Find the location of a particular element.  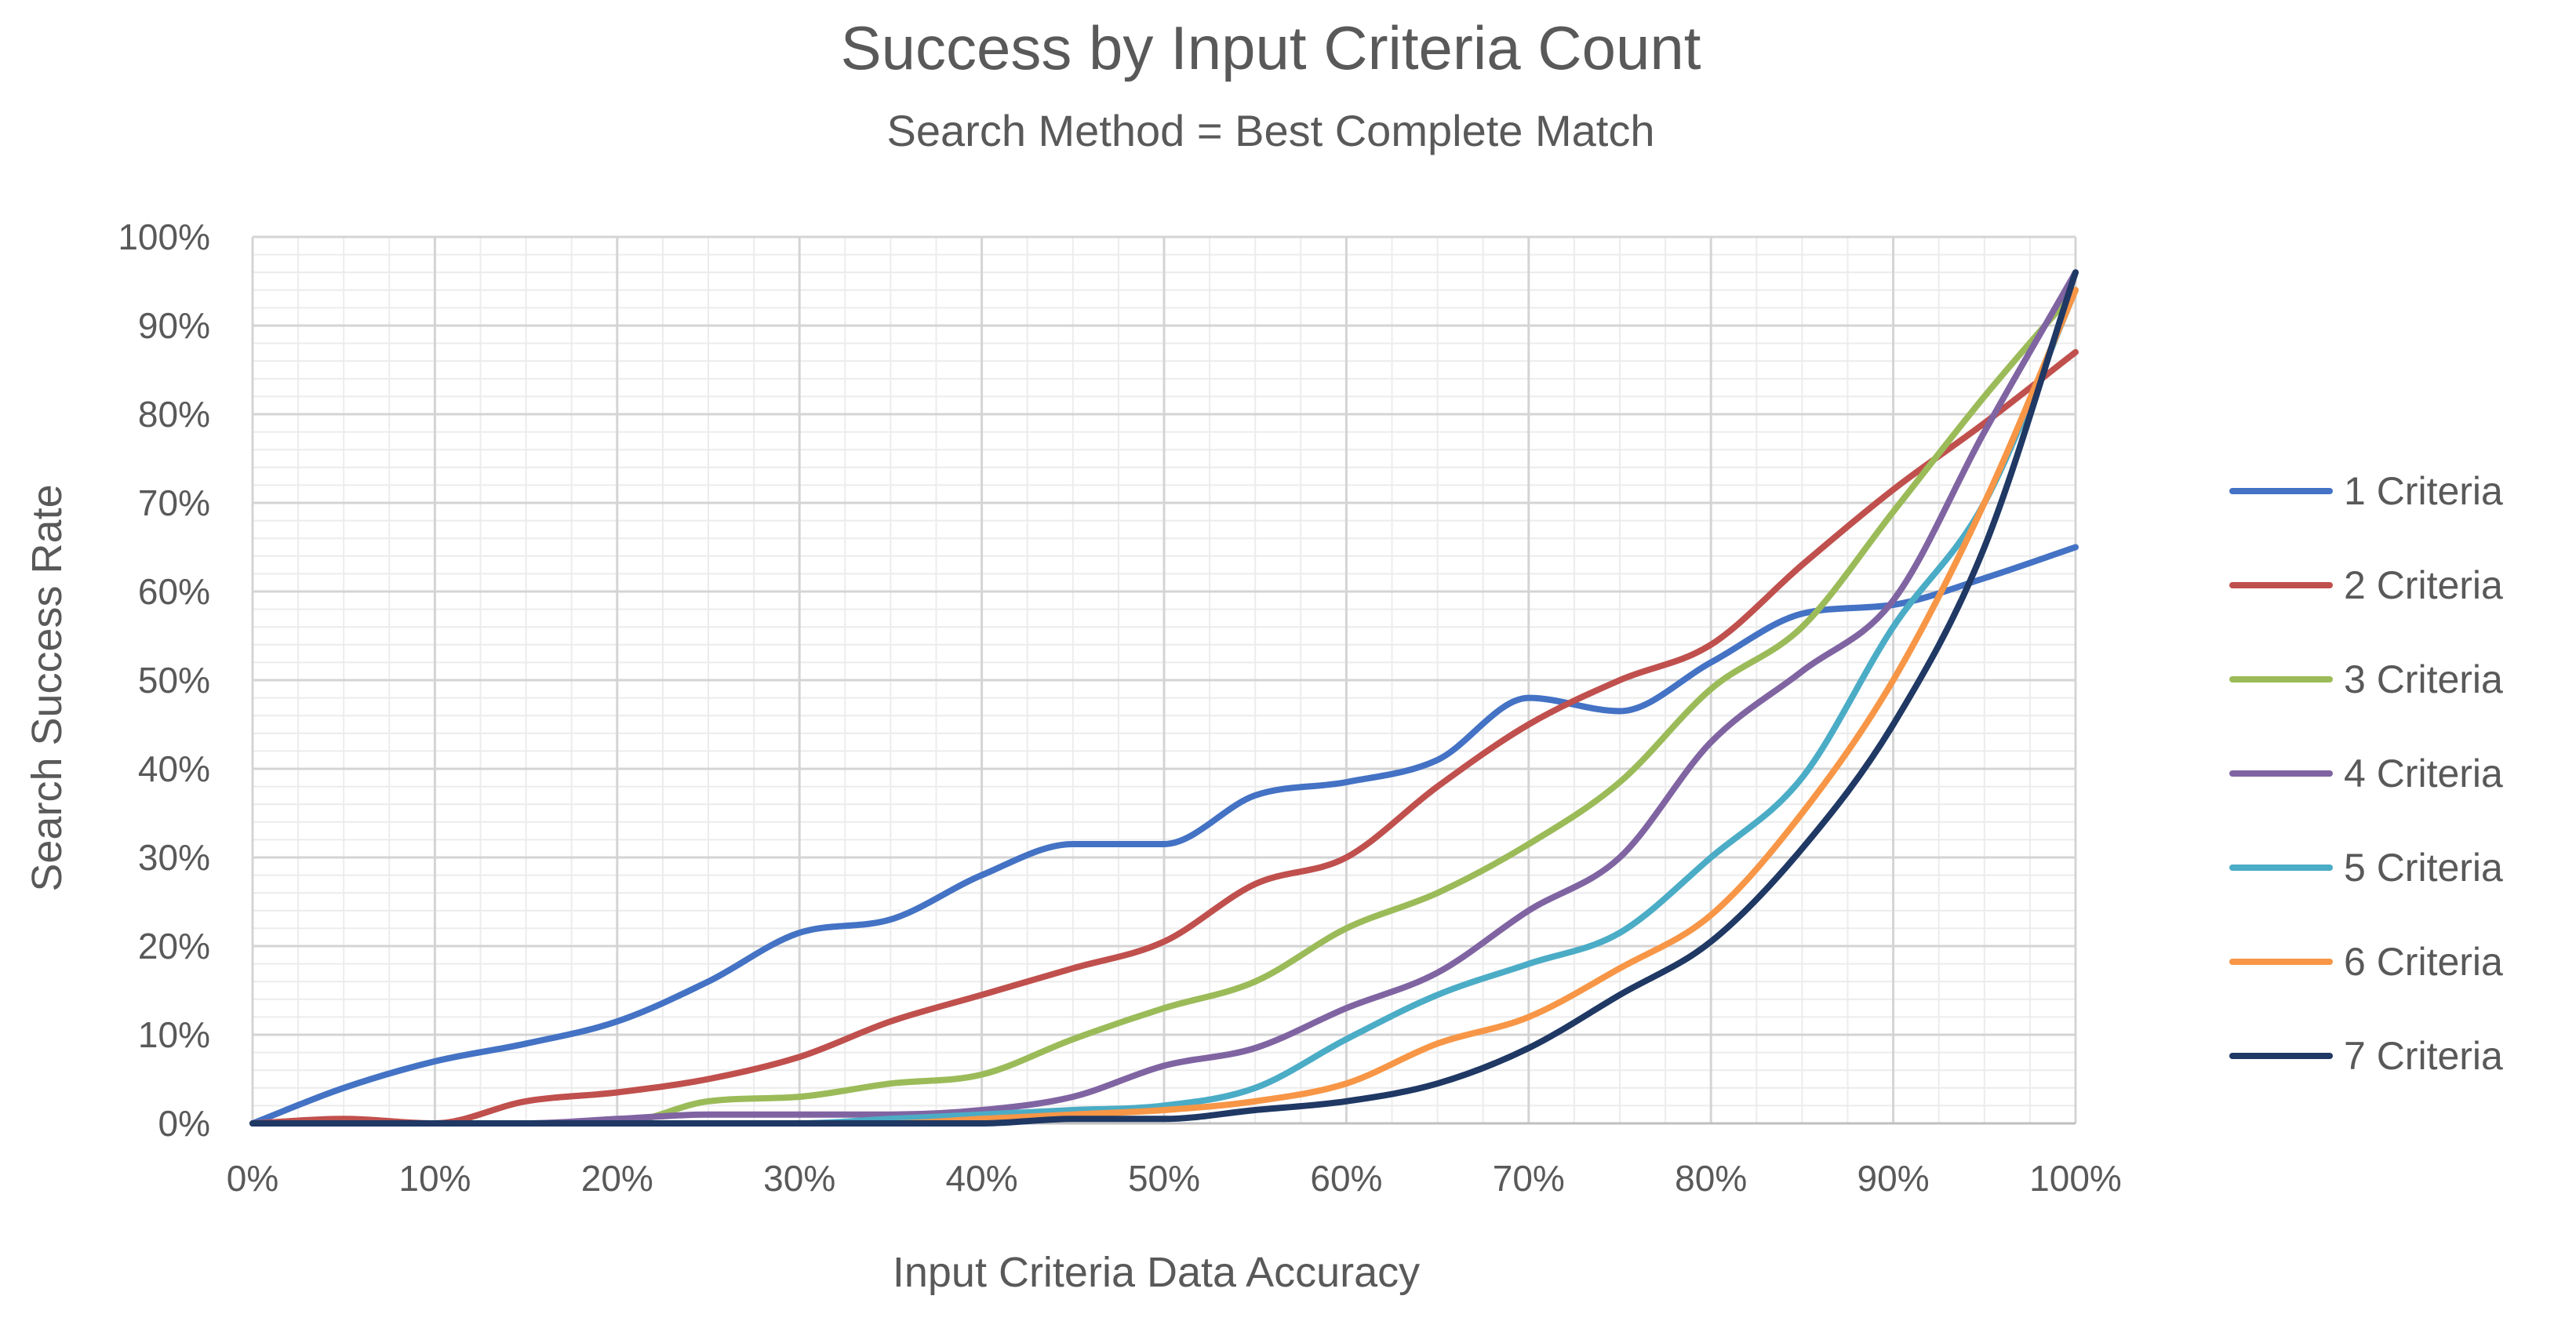

legend-item: 3 Criteria is located at coordinates (2366, 679).